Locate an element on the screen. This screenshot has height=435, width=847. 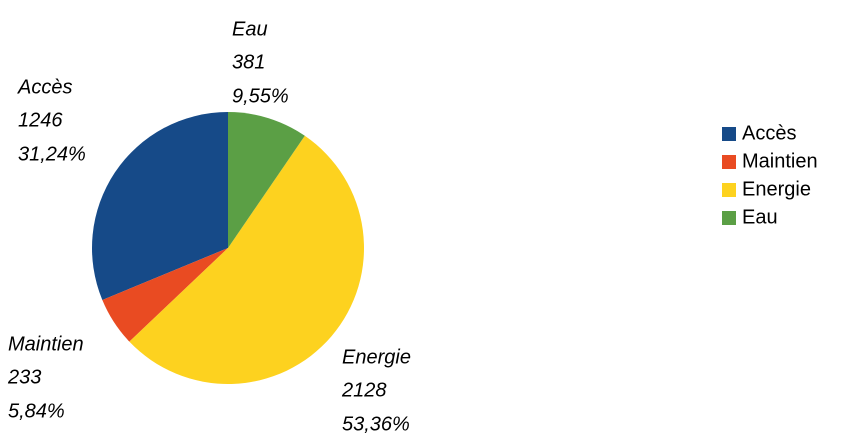
slice-label-name: Eau is located at coordinates (250, 29).